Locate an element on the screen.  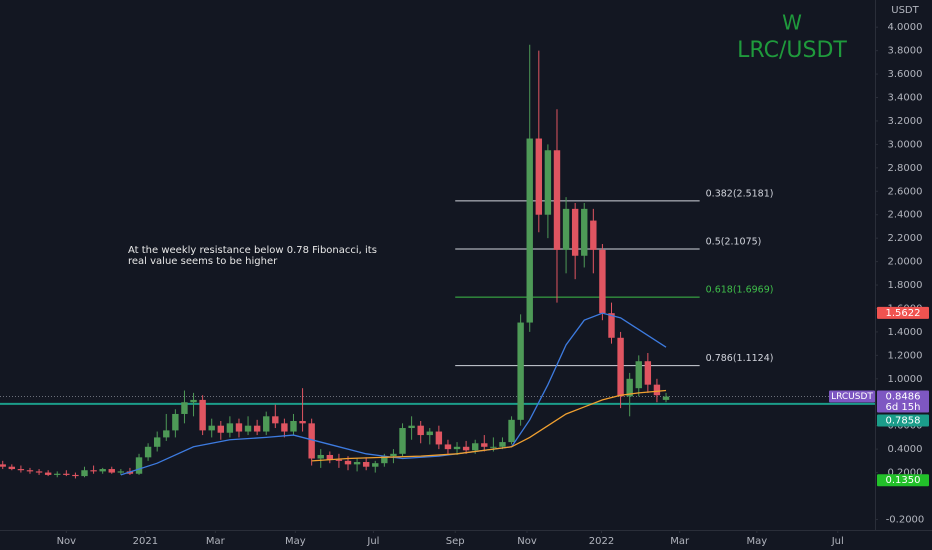
y-tick-label: 2.2000 is located at coordinates (905, 238).